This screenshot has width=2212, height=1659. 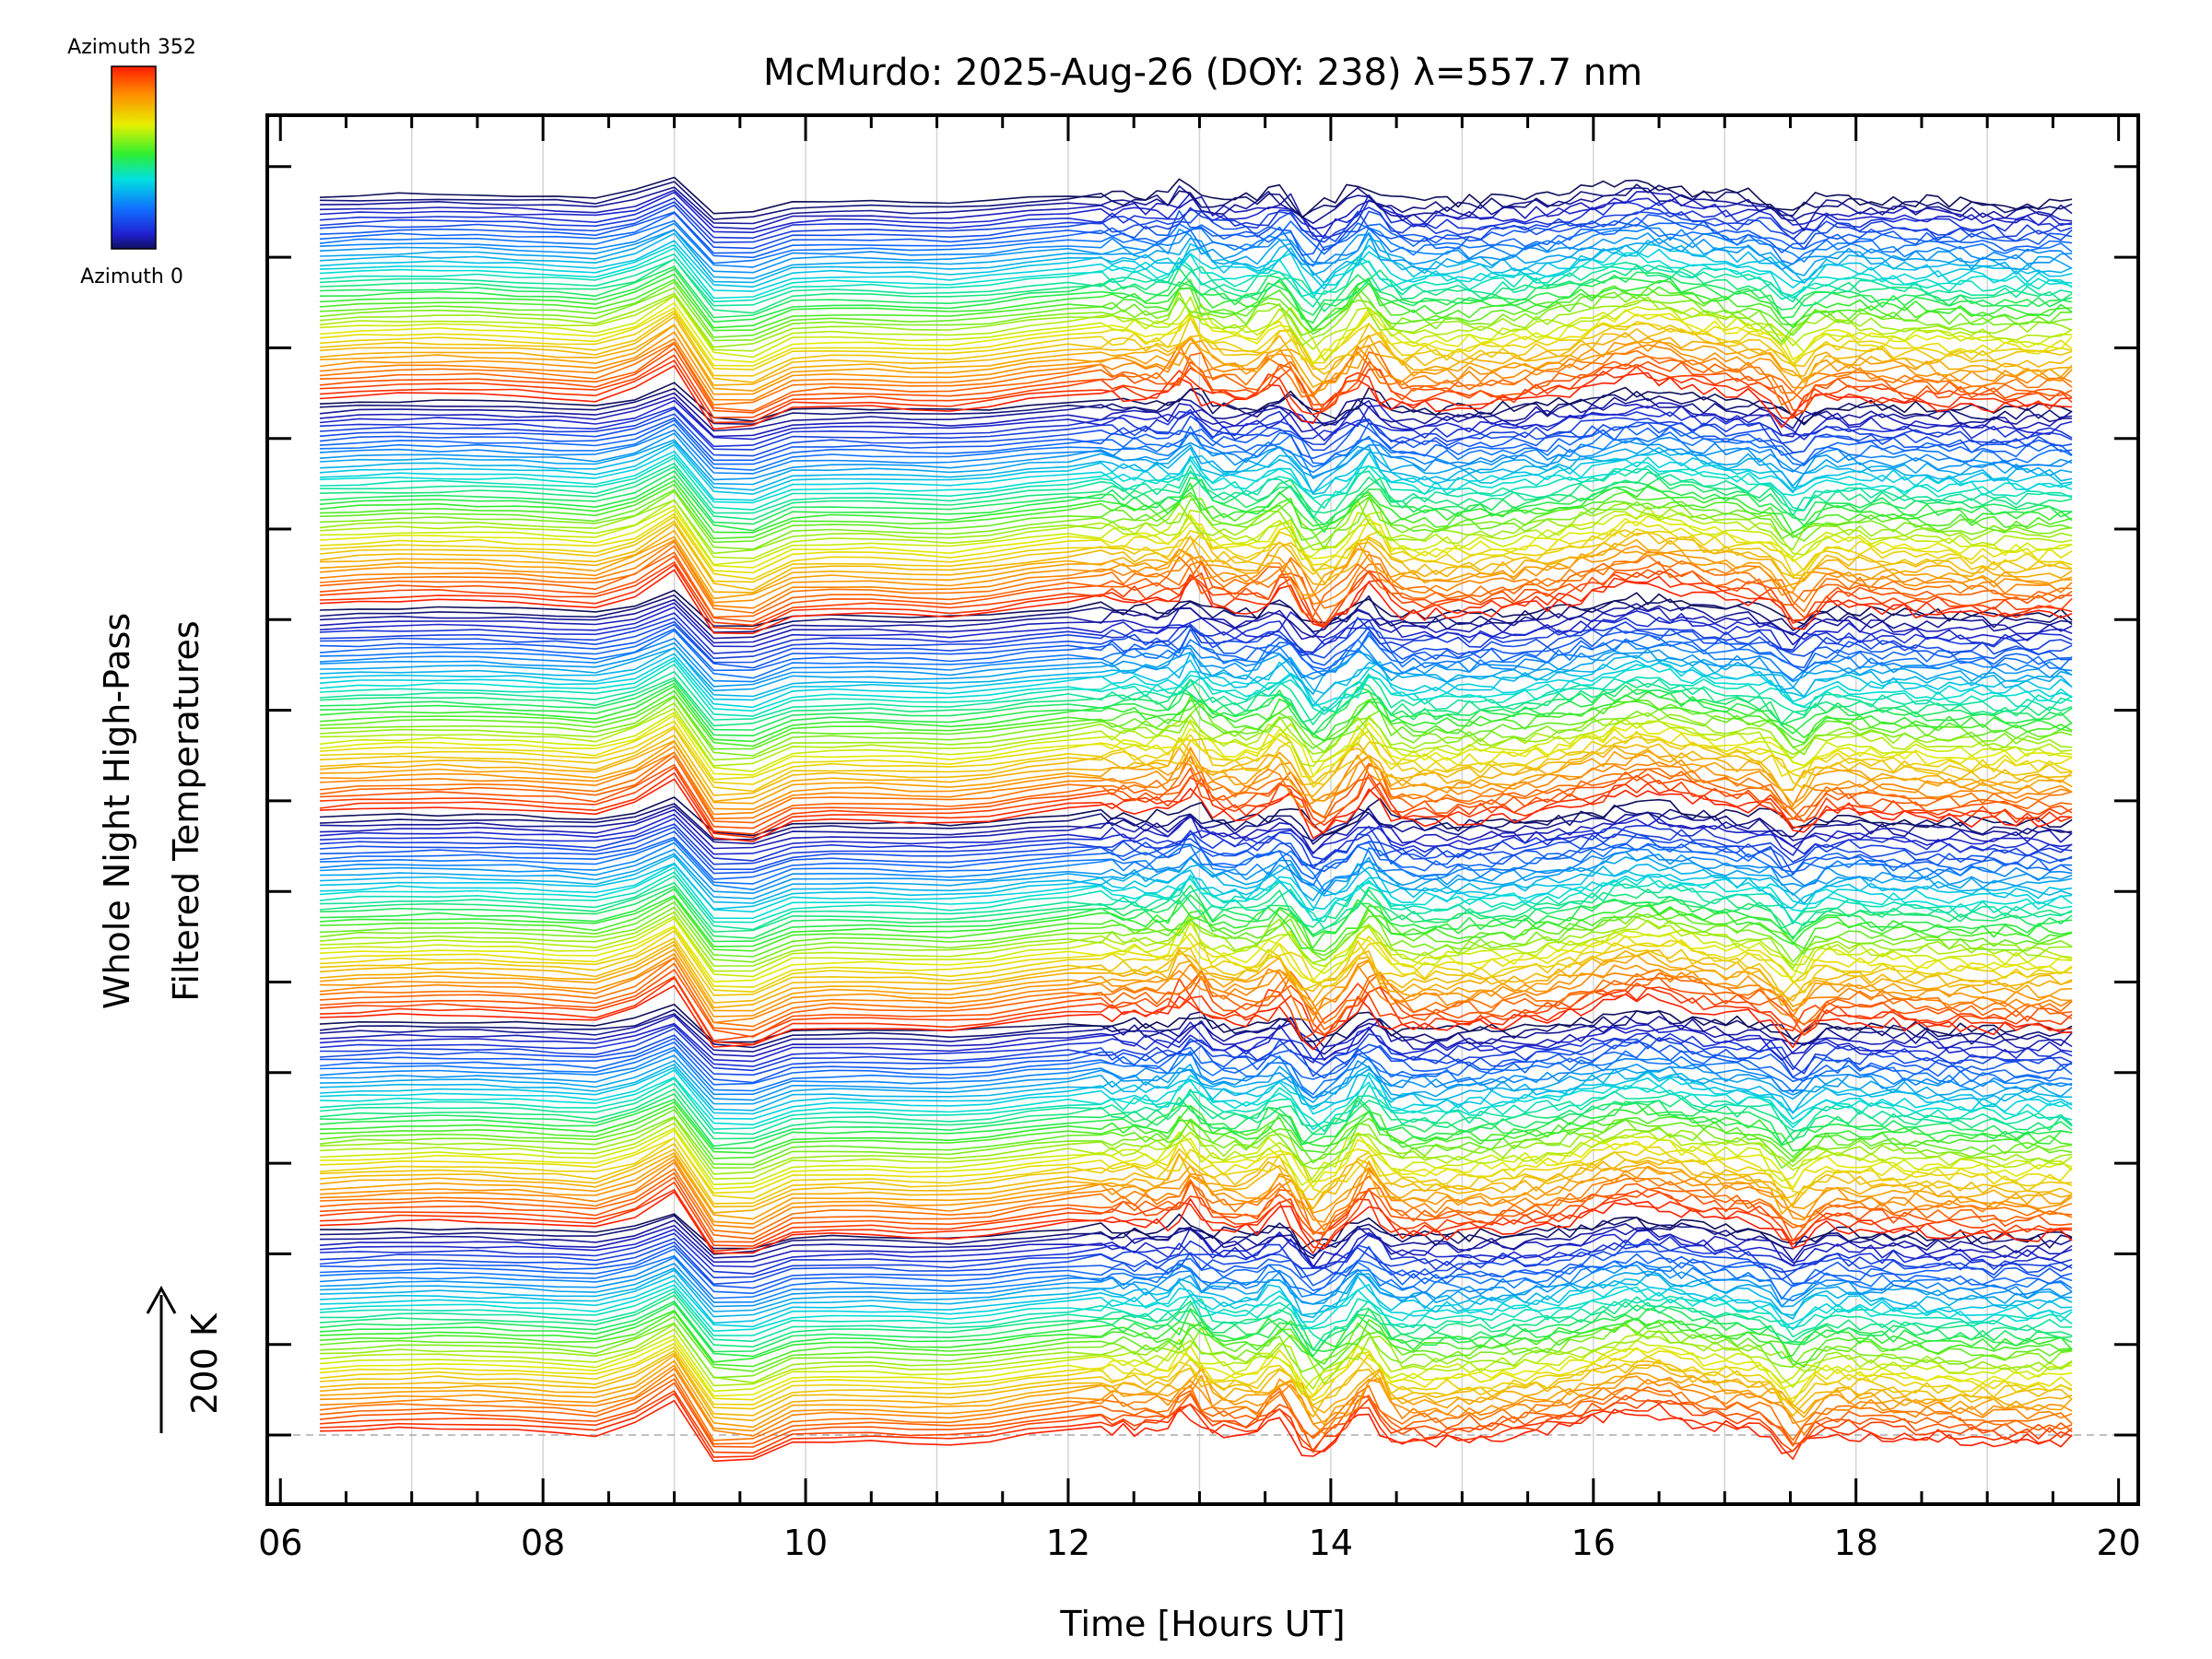 I want to click on x-tick-label: 10, so click(x=805, y=1543).